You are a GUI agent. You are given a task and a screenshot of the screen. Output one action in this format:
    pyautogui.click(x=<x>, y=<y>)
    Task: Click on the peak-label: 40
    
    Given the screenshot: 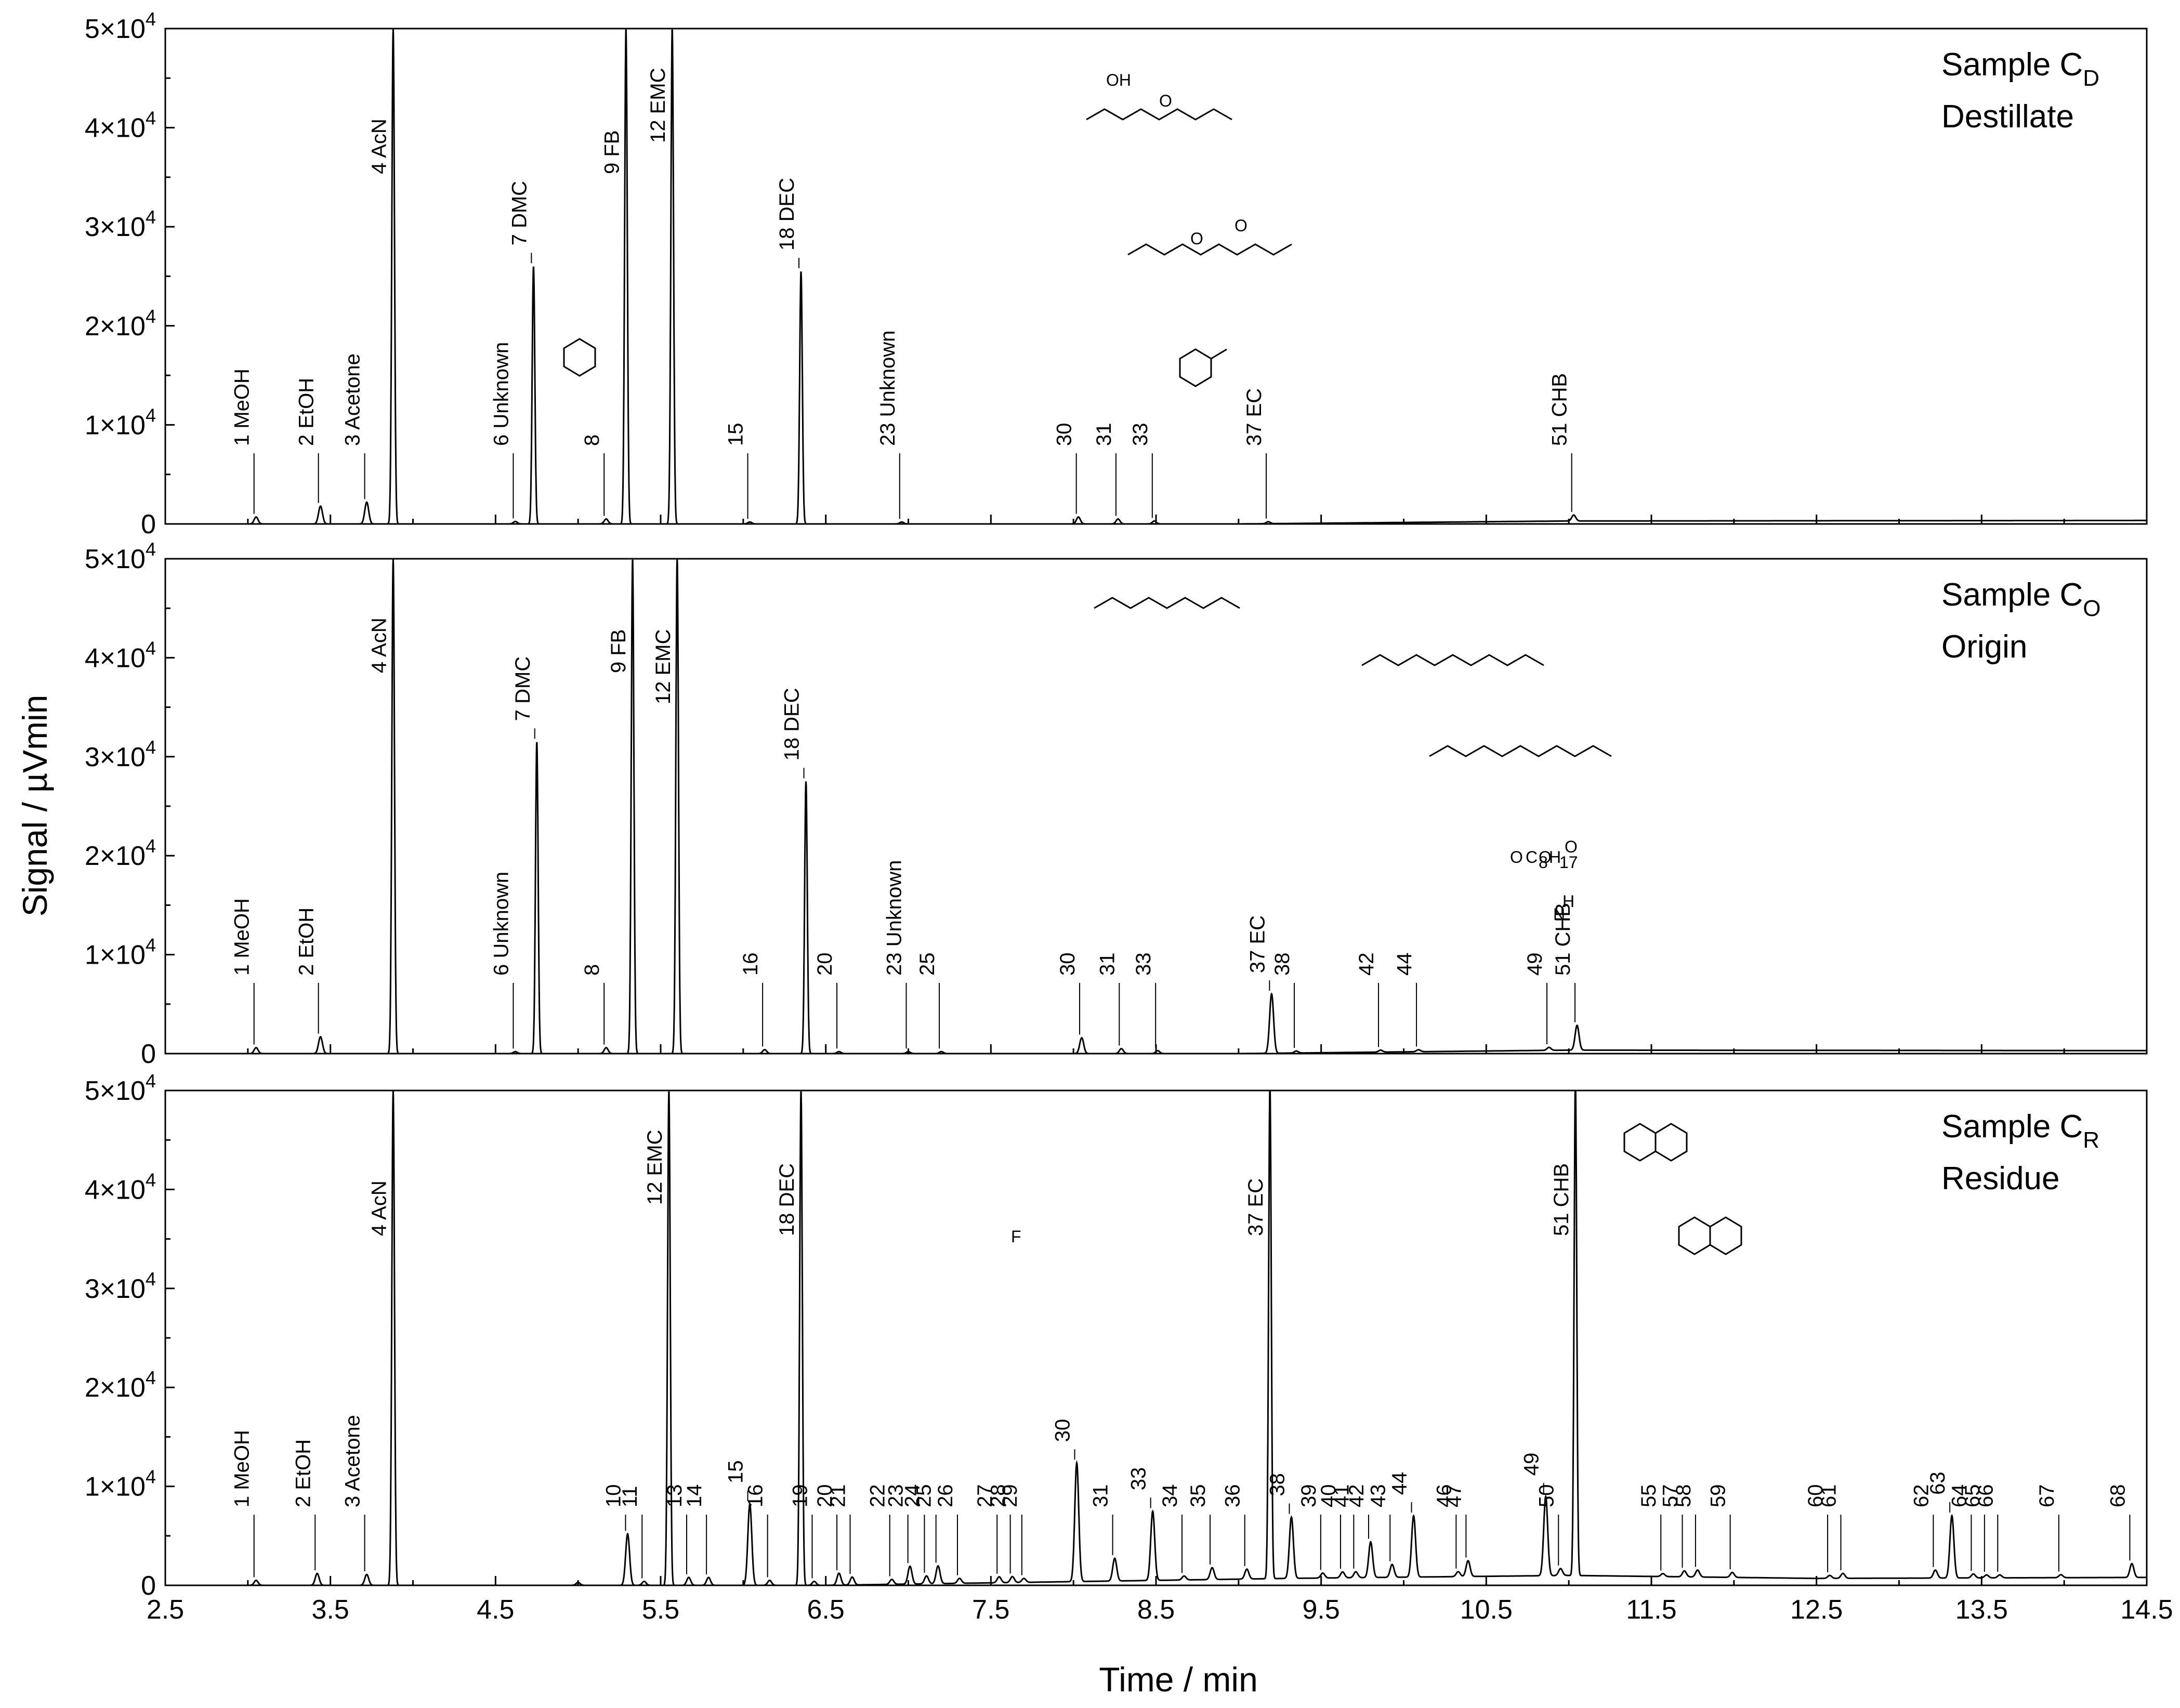 What is the action you would take?
    pyautogui.click(x=1329, y=1496)
    